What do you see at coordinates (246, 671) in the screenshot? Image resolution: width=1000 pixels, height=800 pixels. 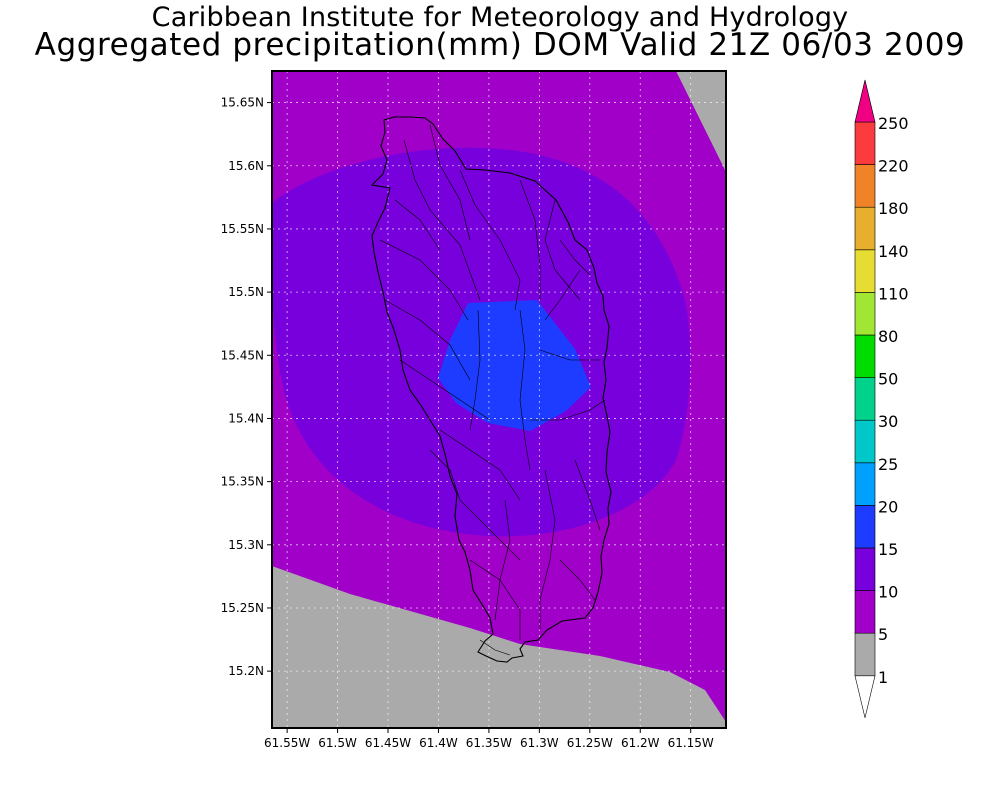 I see `y-tick-label: 15.2N` at bounding box center [246, 671].